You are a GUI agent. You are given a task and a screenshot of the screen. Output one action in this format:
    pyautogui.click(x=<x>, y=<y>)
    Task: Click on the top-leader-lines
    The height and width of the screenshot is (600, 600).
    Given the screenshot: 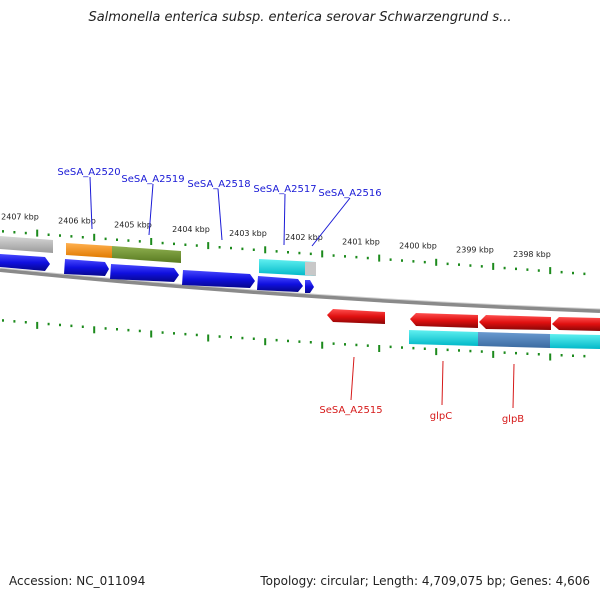 What is the action you would take?
    pyautogui.click(x=220, y=211)
    